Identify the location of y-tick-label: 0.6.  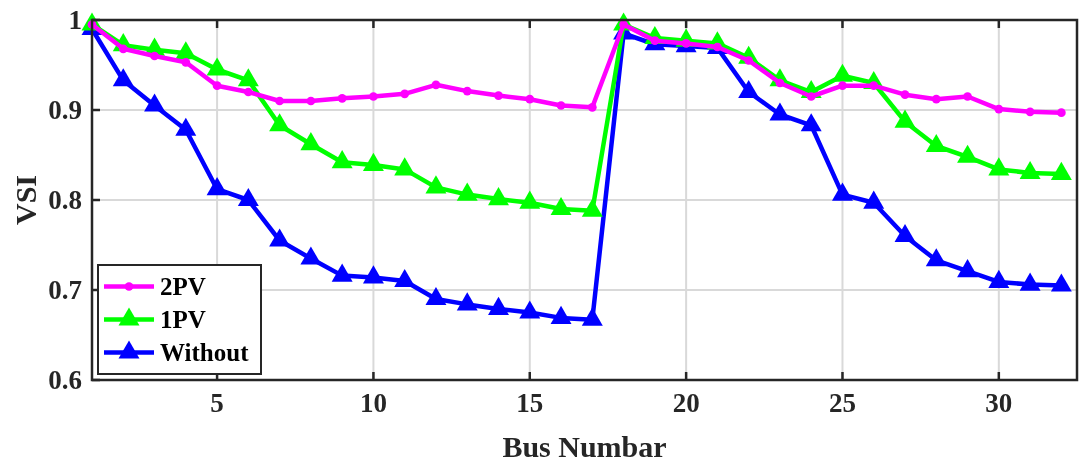
(65, 380).